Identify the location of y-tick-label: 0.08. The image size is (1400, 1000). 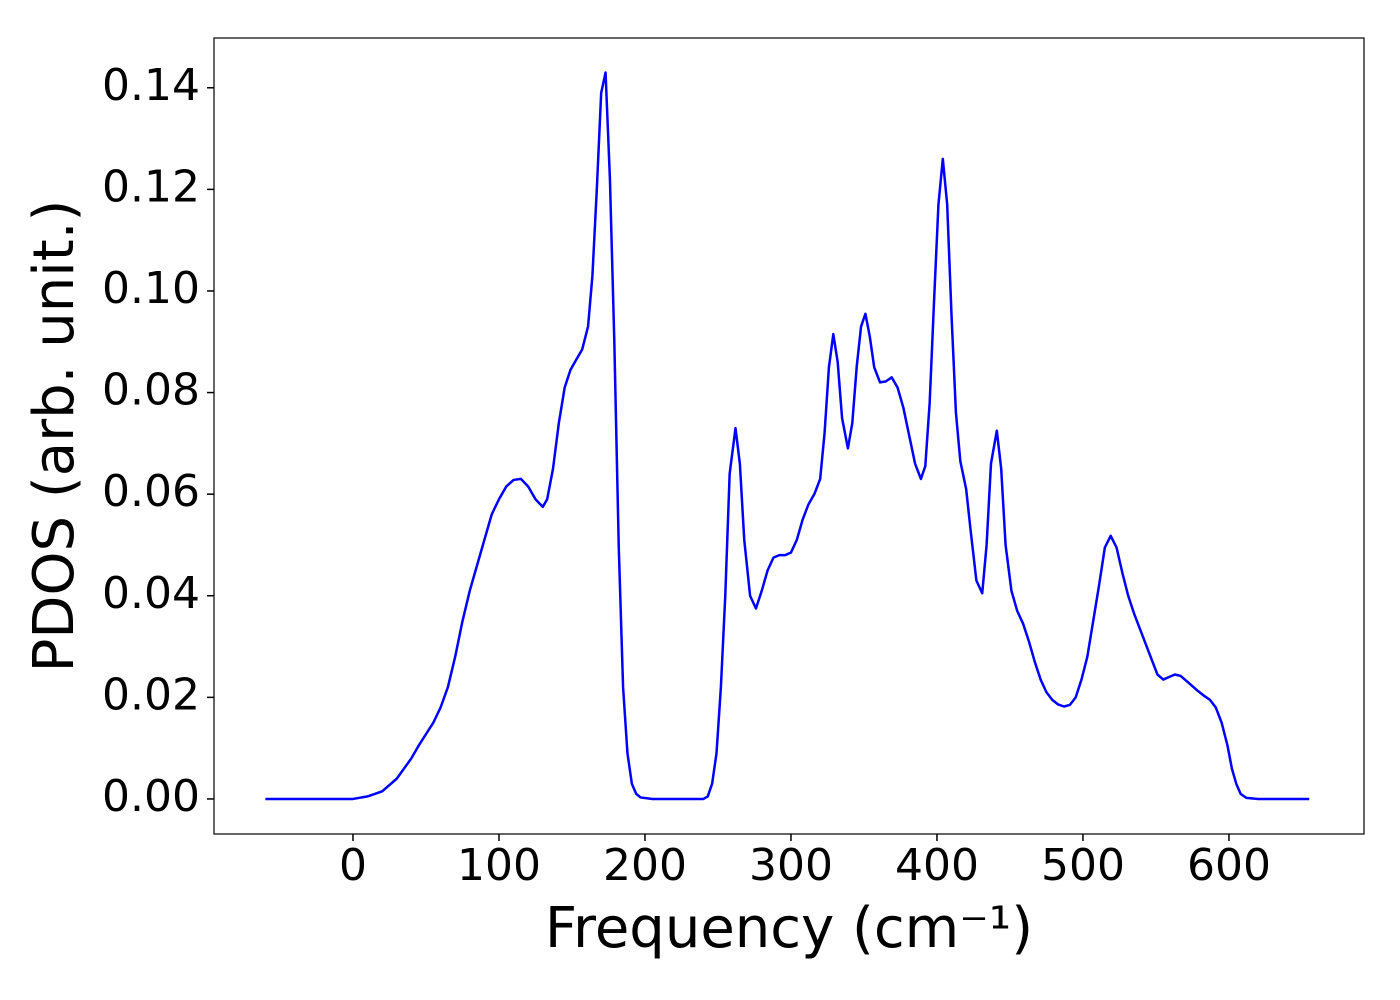
(151, 390).